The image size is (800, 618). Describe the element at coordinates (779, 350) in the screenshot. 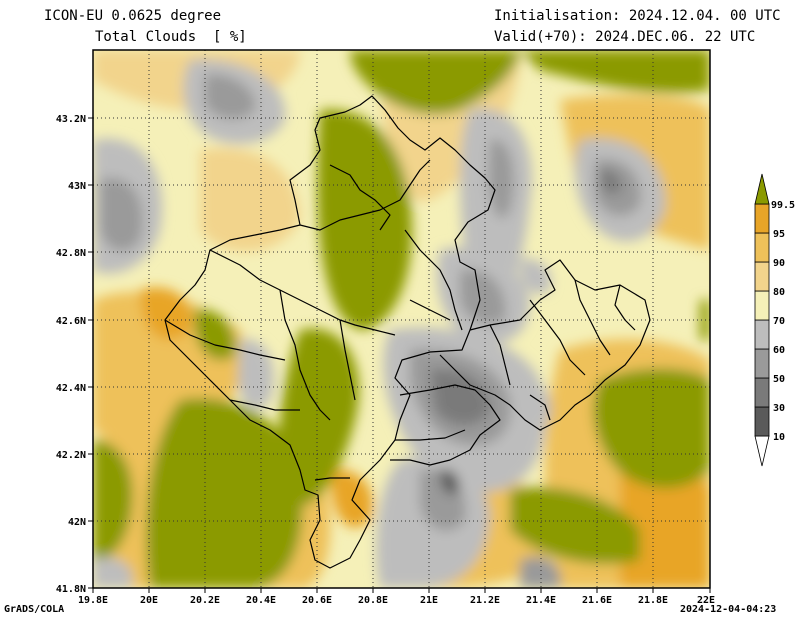

I see `legend-label: 60` at that location.